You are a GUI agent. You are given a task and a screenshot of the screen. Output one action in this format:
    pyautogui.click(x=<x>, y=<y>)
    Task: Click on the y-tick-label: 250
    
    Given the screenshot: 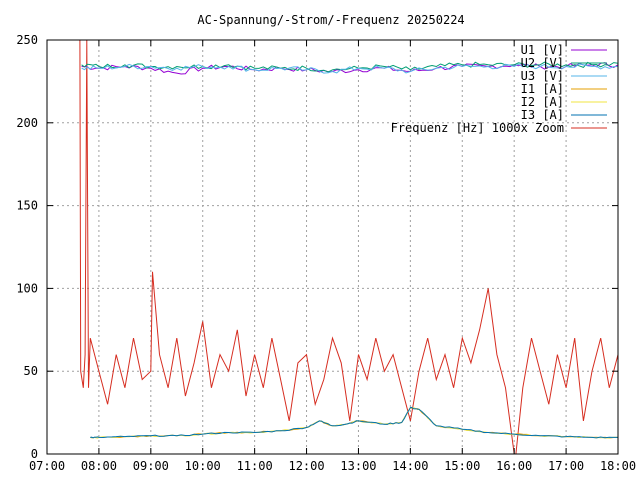 What is the action you would take?
    pyautogui.click(x=27, y=40)
    